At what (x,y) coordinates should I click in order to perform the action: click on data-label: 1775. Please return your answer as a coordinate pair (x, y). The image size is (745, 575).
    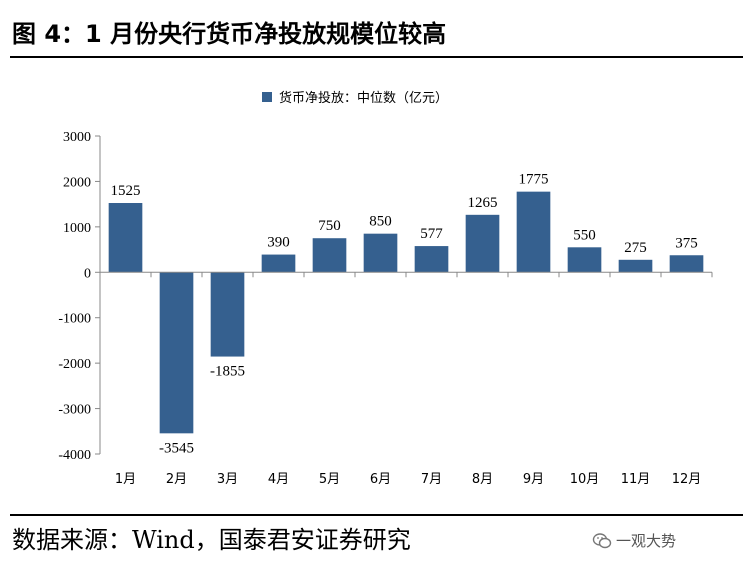
    Looking at the image, I should click on (534, 180).